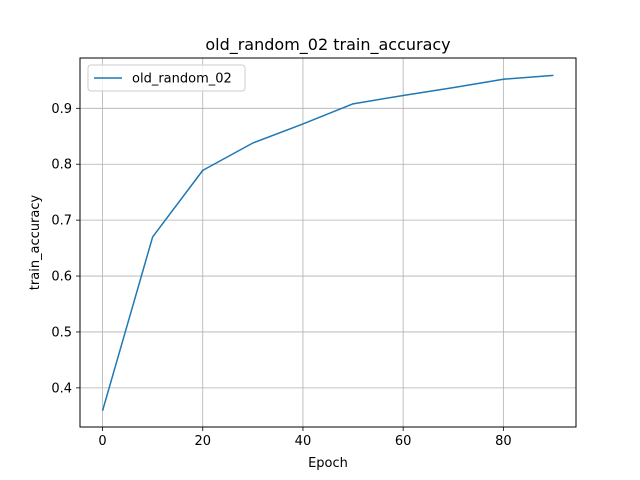  Describe the element at coordinates (403, 441) in the screenshot. I see `x-tick-label: 60` at that location.